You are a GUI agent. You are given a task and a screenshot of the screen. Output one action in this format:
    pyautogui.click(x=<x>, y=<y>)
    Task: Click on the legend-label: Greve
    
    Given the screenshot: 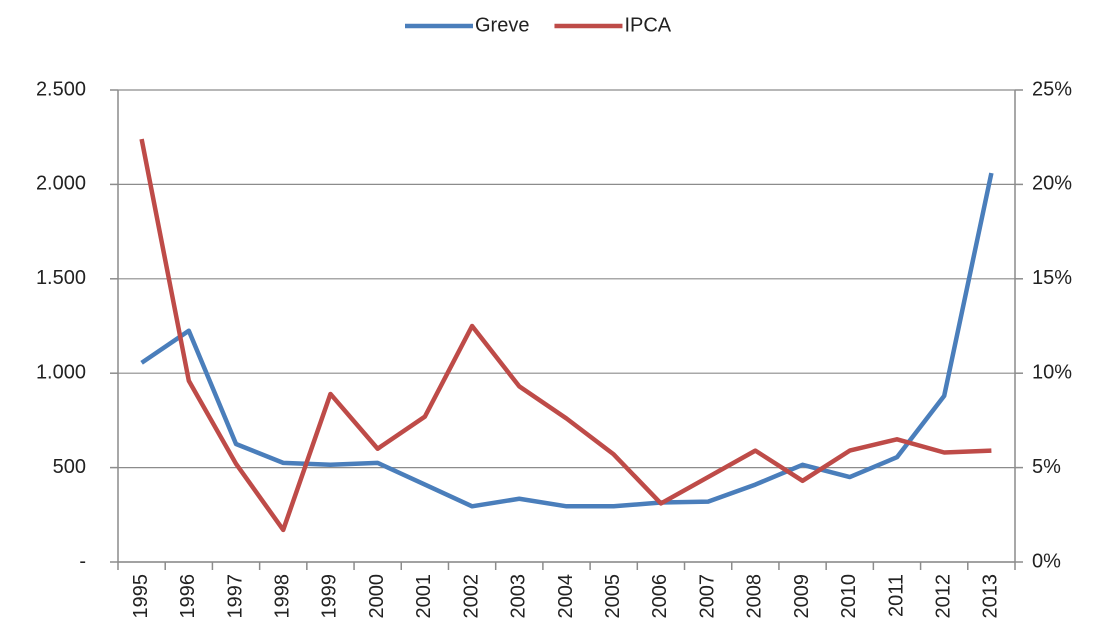 What is the action you would take?
    pyautogui.click(x=502, y=25)
    